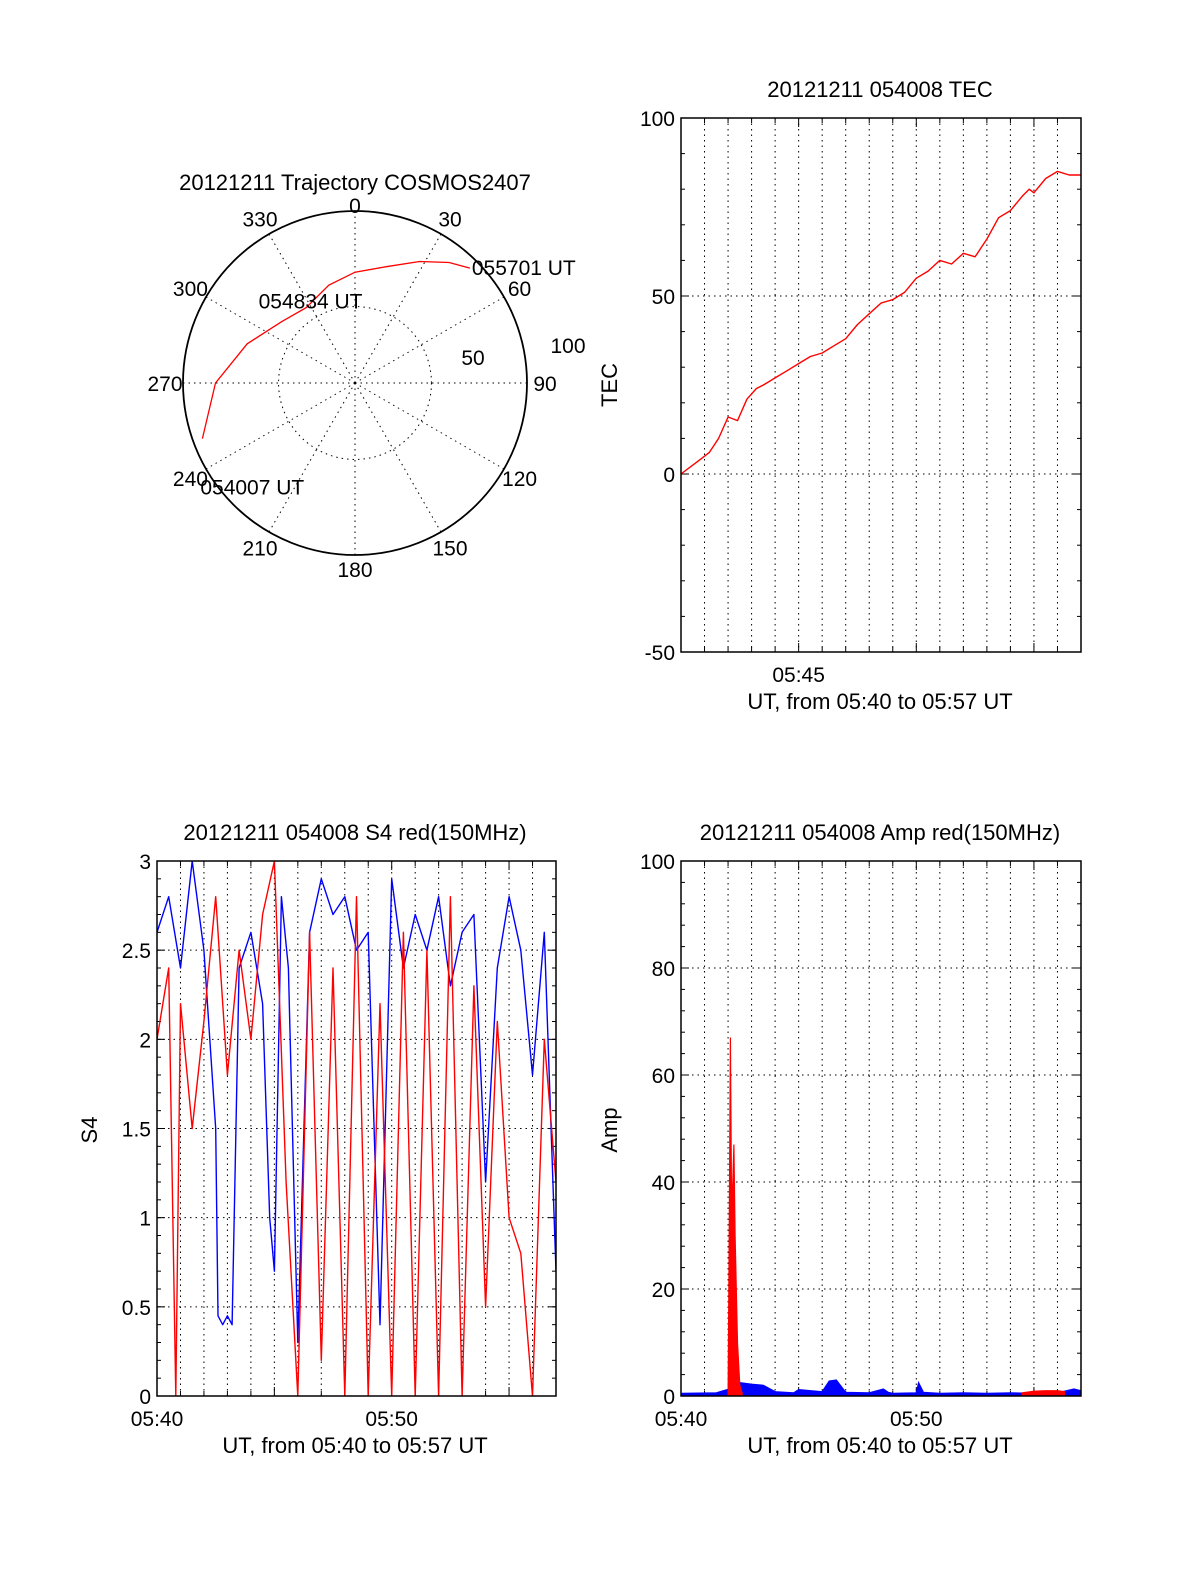 Image resolution: width=1200 pixels, height=1575 pixels. I want to click on tec-xlabel: UT, from 05:40 to 05:57 UT, so click(879, 701).